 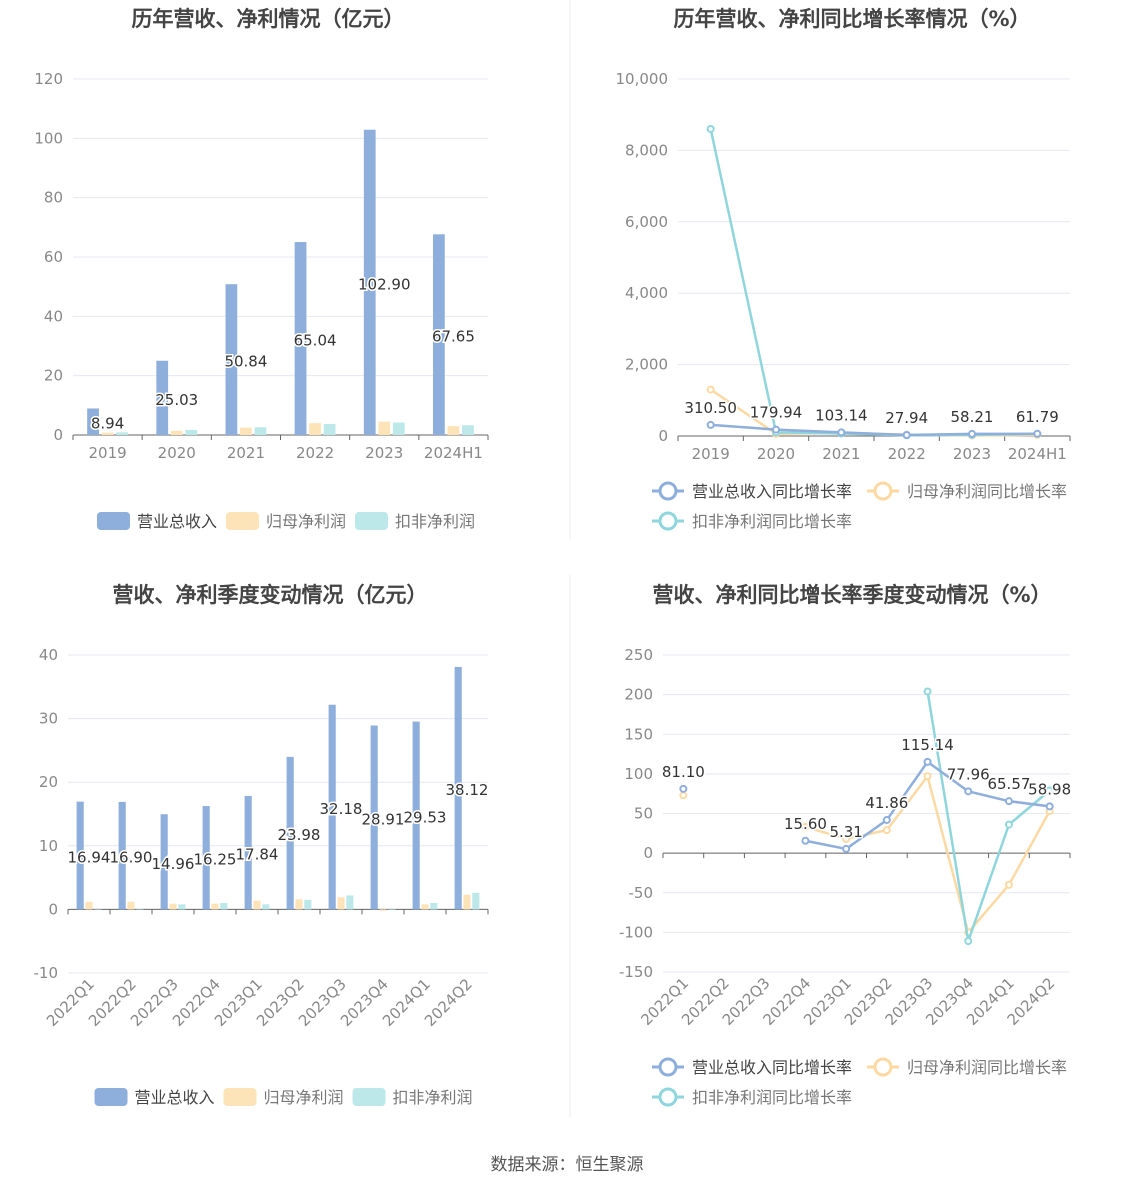 I want to click on y-tick-label: 50, so click(x=643, y=814).